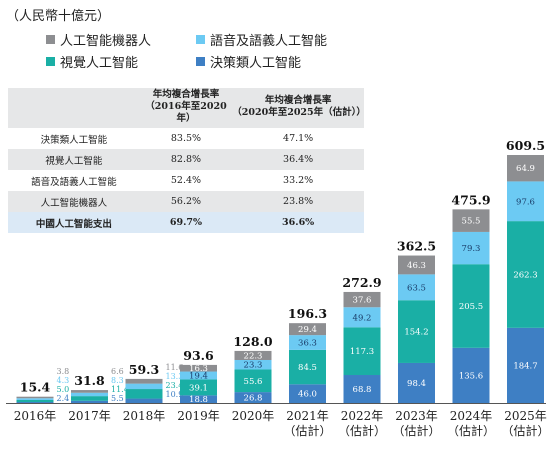  I want to click on data-label: 23.3, so click(253, 366).